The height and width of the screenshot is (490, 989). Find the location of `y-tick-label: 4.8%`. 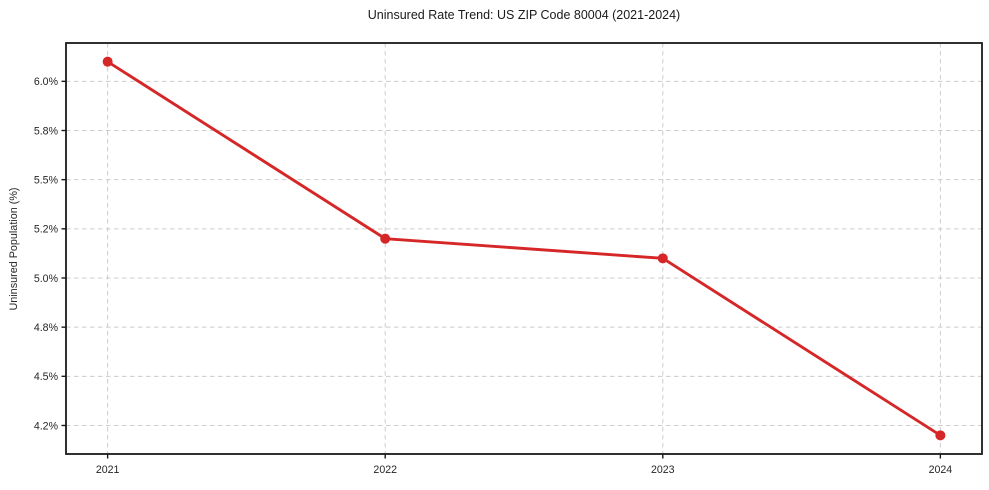

y-tick-label: 4.8% is located at coordinates (46, 328).